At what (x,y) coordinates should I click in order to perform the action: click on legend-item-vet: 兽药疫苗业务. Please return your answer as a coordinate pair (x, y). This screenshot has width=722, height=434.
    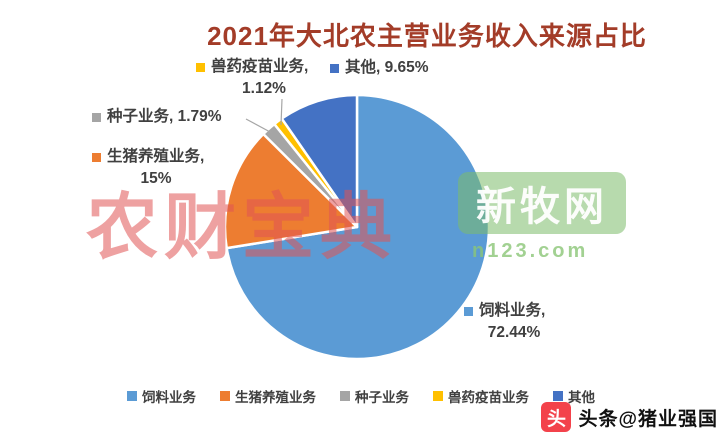
    Looking at the image, I should click on (481, 396).